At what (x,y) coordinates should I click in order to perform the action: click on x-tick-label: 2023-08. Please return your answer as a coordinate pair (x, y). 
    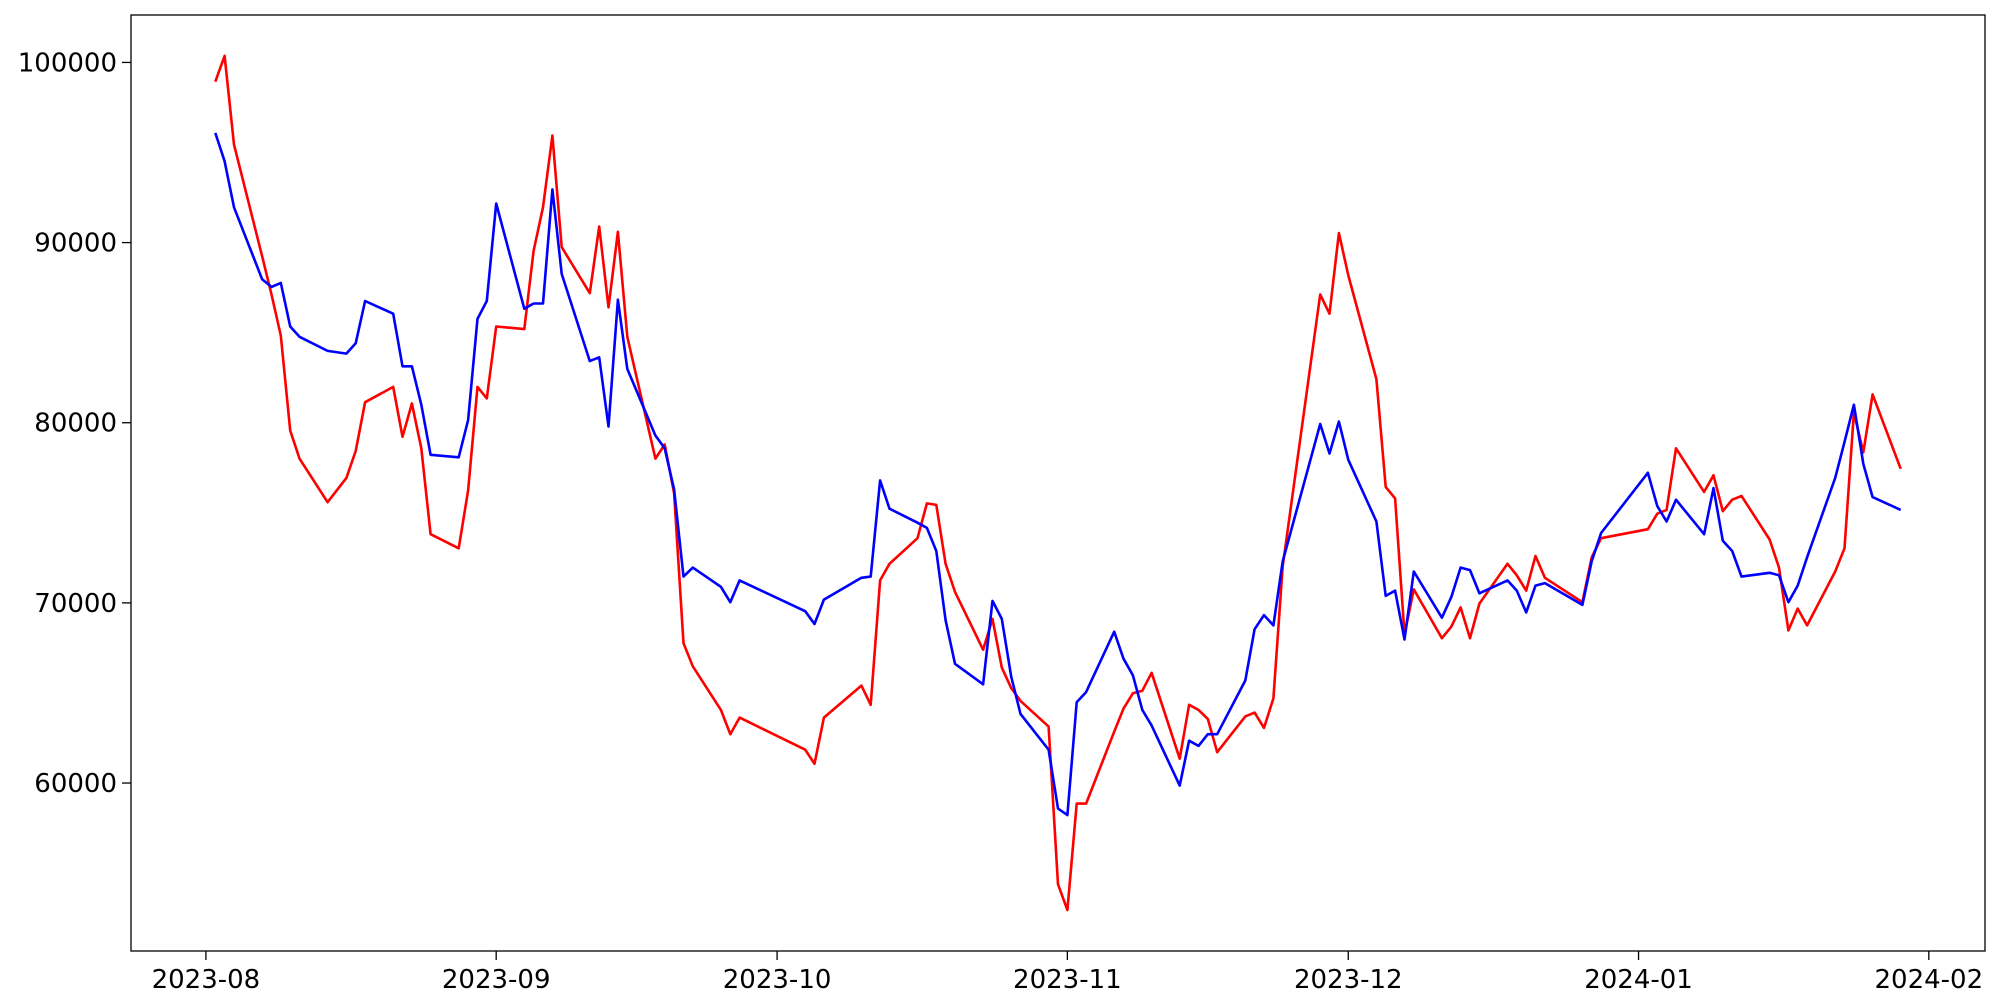
    Looking at the image, I should click on (206, 980).